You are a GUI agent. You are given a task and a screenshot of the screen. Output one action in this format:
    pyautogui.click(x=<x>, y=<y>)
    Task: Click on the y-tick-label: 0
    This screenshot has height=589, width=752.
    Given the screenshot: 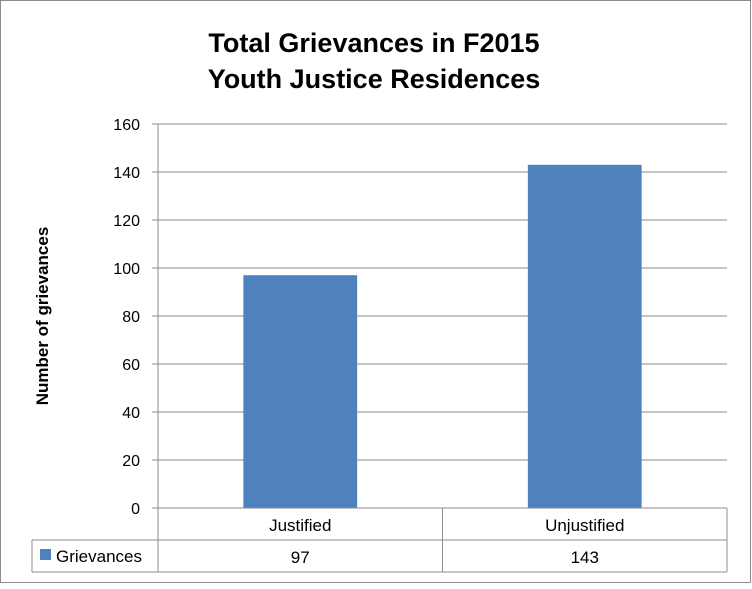 What is the action you would take?
    pyautogui.click(x=135, y=509)
    